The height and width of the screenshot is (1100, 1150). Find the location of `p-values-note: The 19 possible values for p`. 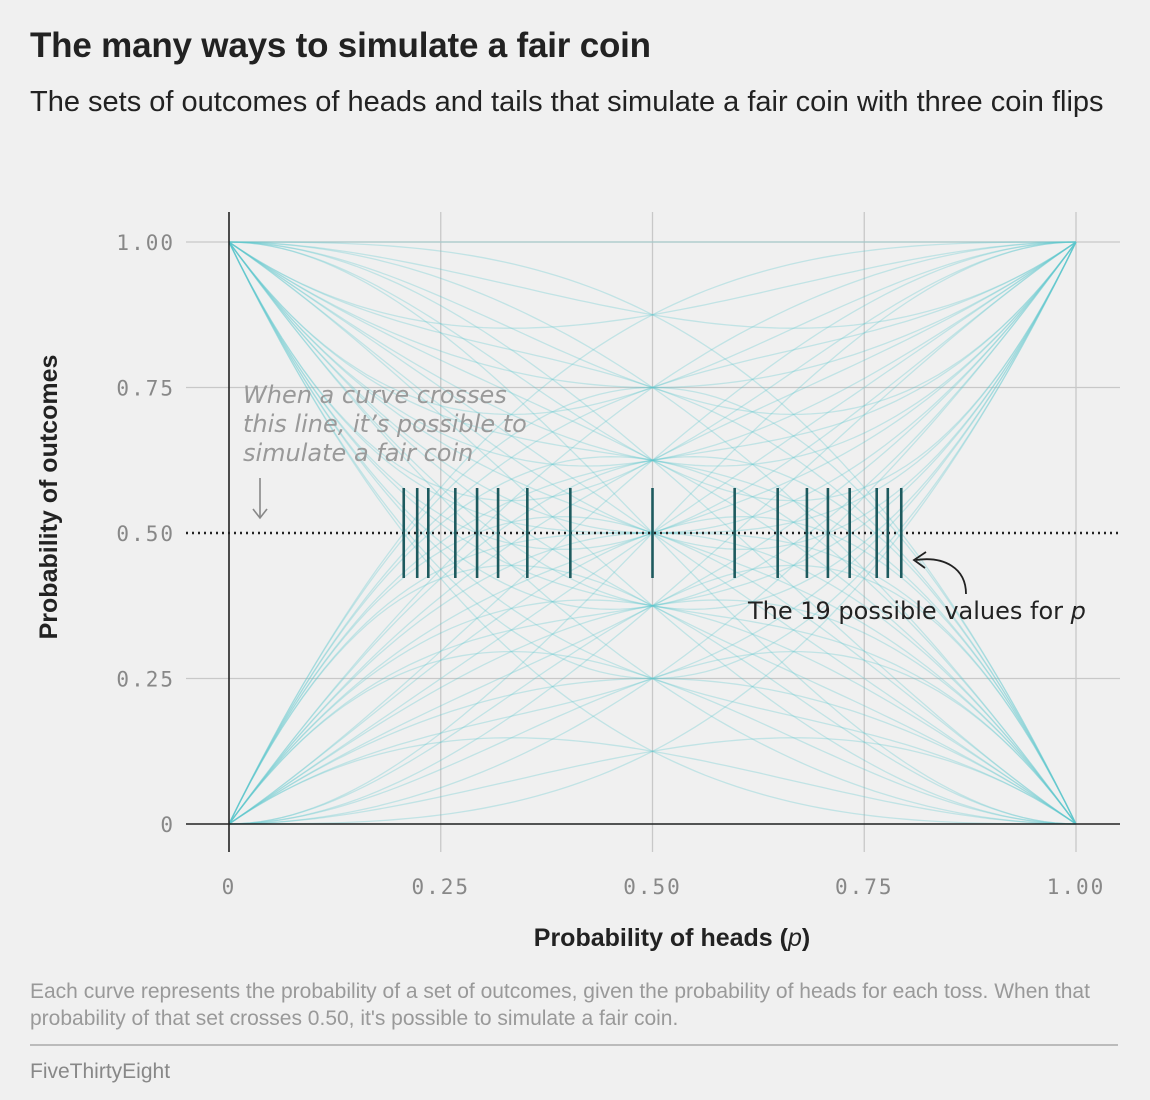

p-values-note: The 19 possible values for p is located at coordinates (916, 611).